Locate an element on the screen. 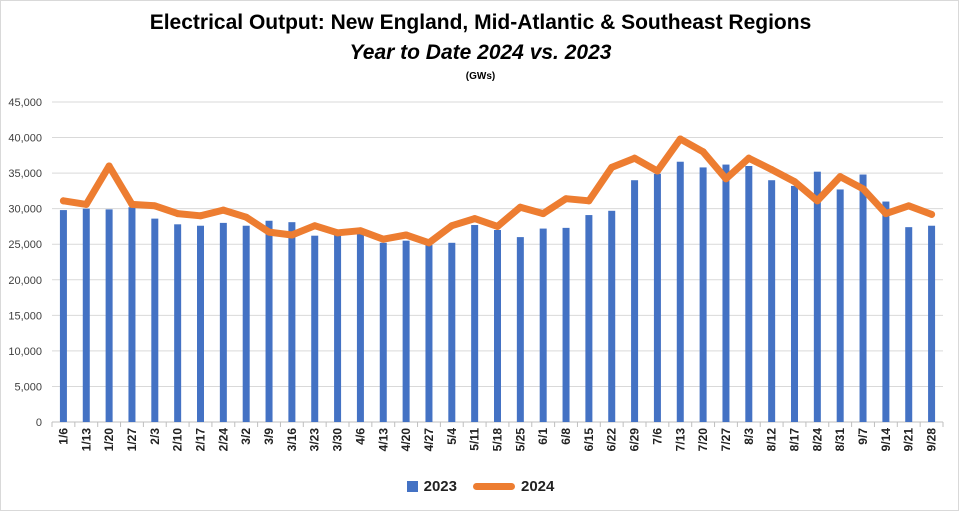 This screenshot has height=511, width=959. y-tick-label: 45,000 is located at coordinates (25, 103).